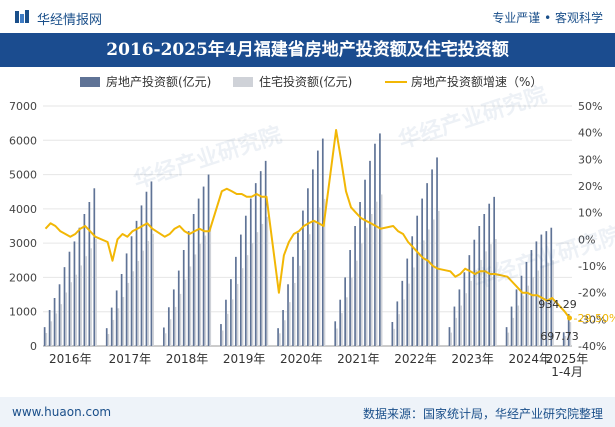 This screenshot has width=615, height=427. What do you see at coordinates (477, 82) in the screenshot?
I see `legend-label-growth: 房地产投资额增速（%）` at bounding box center [477, 82].